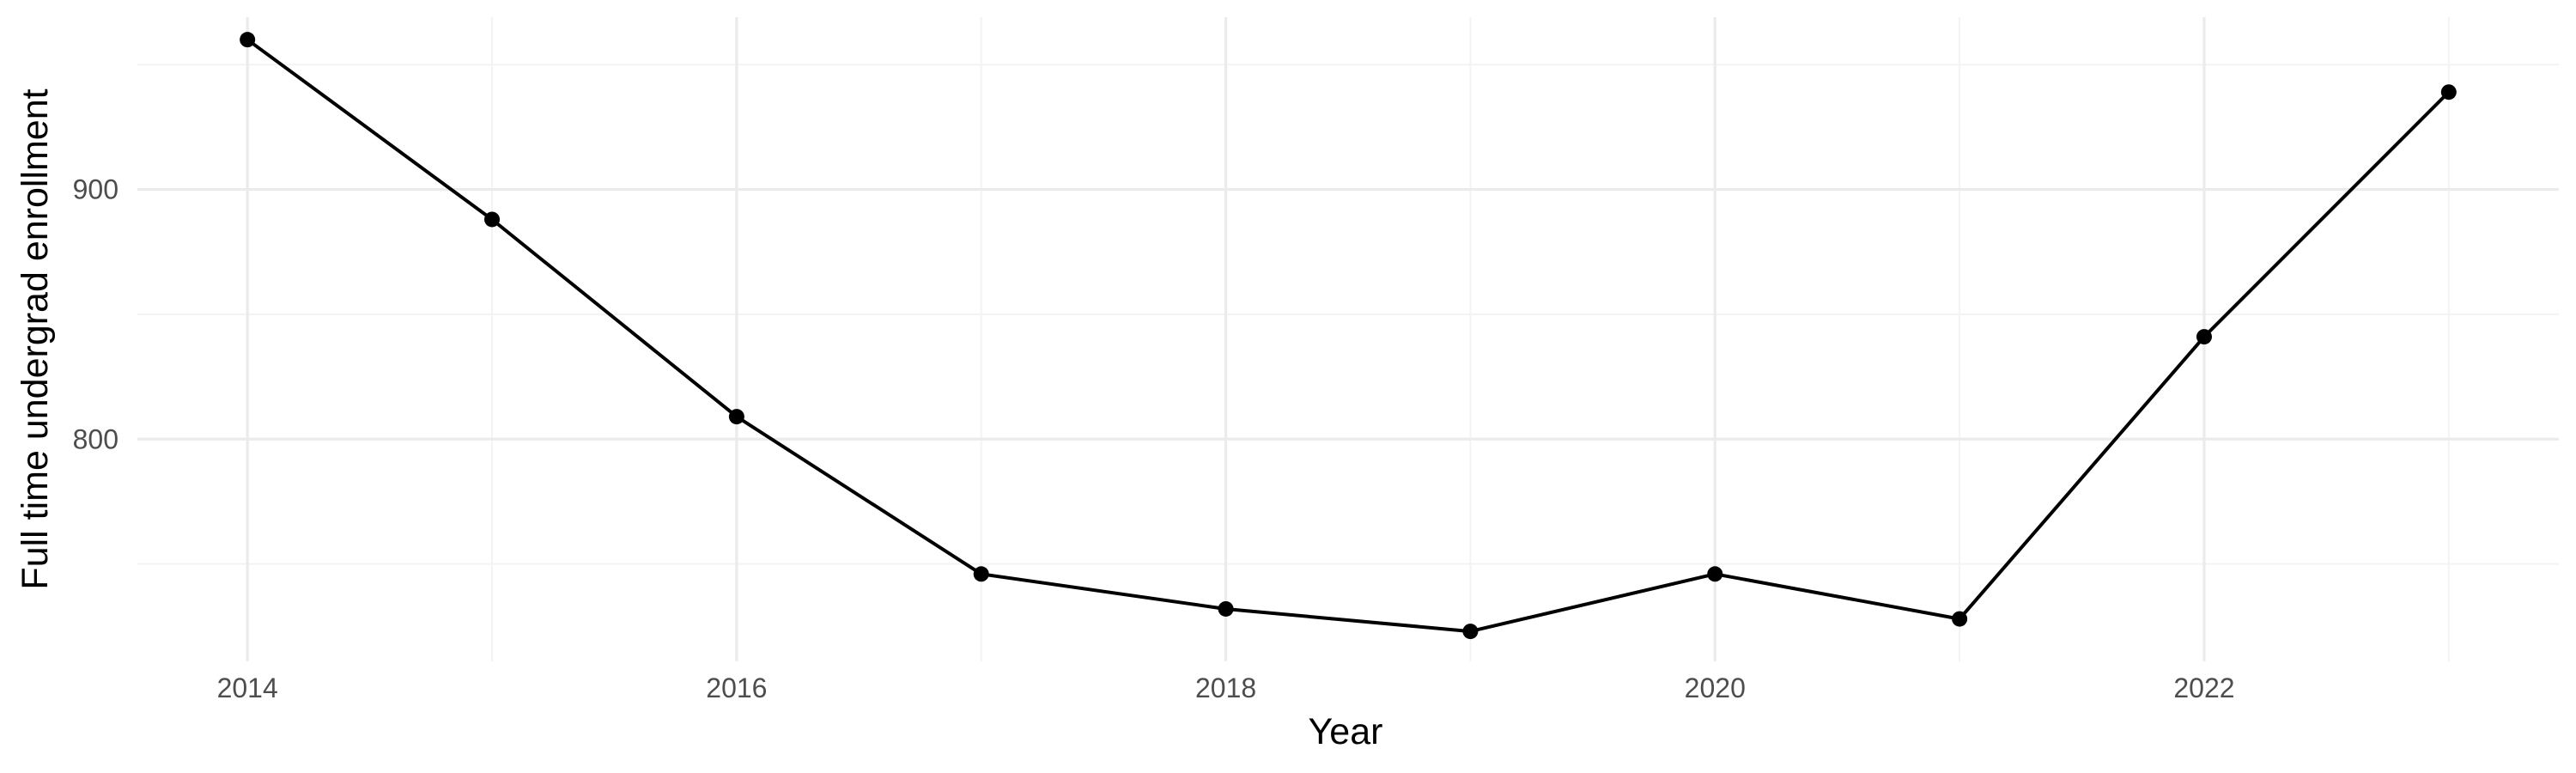 This screenshot has width=2576, height=773. I want to click on x-tick-label: 2018, so click(1225, 688).